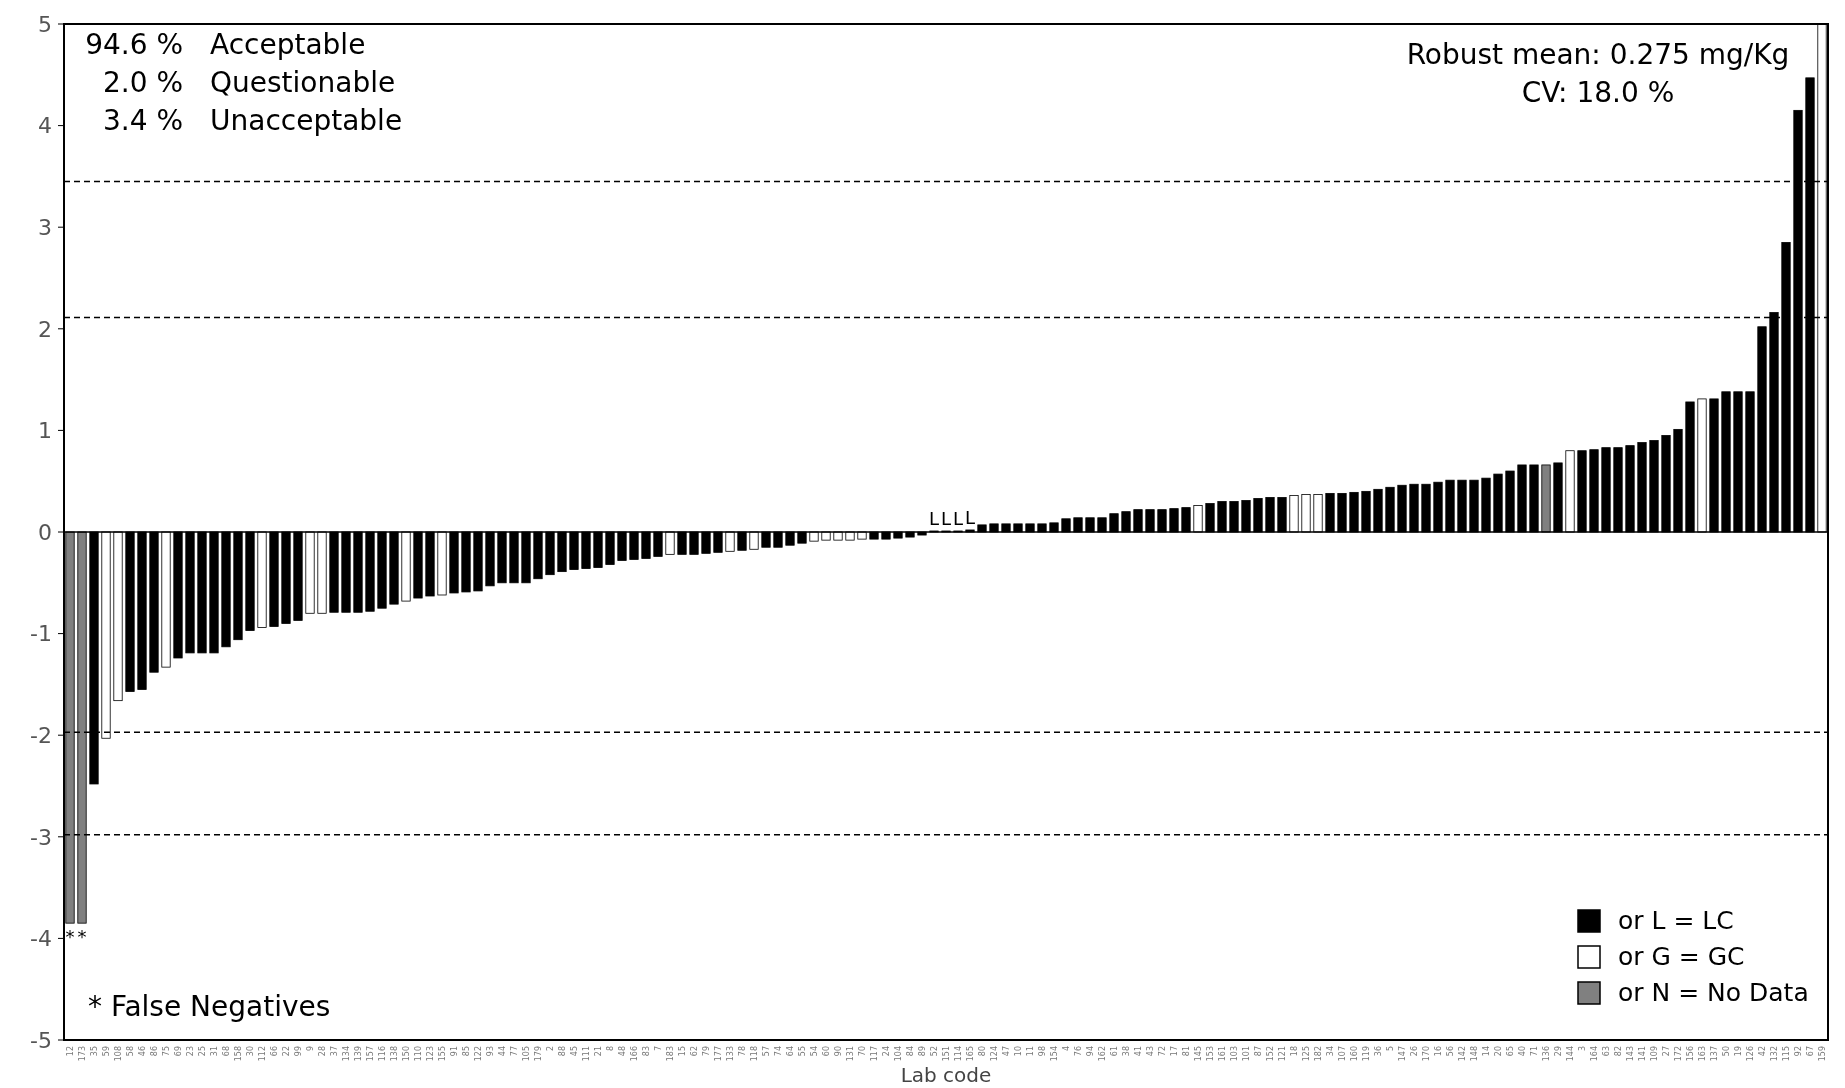 Image resolution: width=1845 pixels, height=1088 pixels. What do you see at coordinates (1786, 1054) in the screenshot?
I see `x-tick-label: 115` at bounding box center [1786, 1054].